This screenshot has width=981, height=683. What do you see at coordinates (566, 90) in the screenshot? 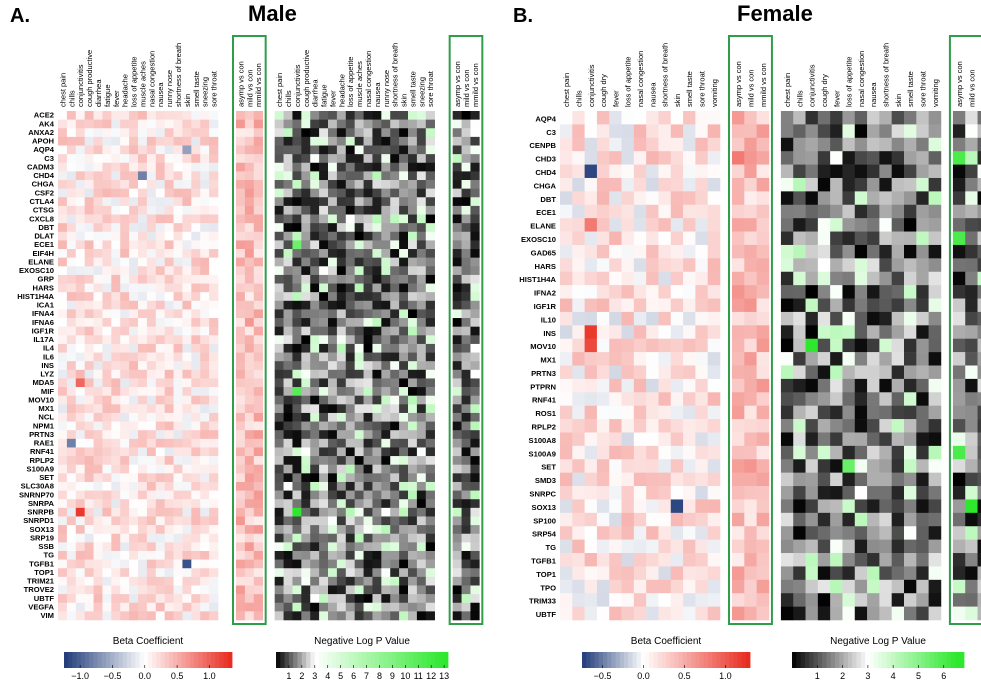
I see `beta-column-label: chest pain` at bounding box center [566, 90].